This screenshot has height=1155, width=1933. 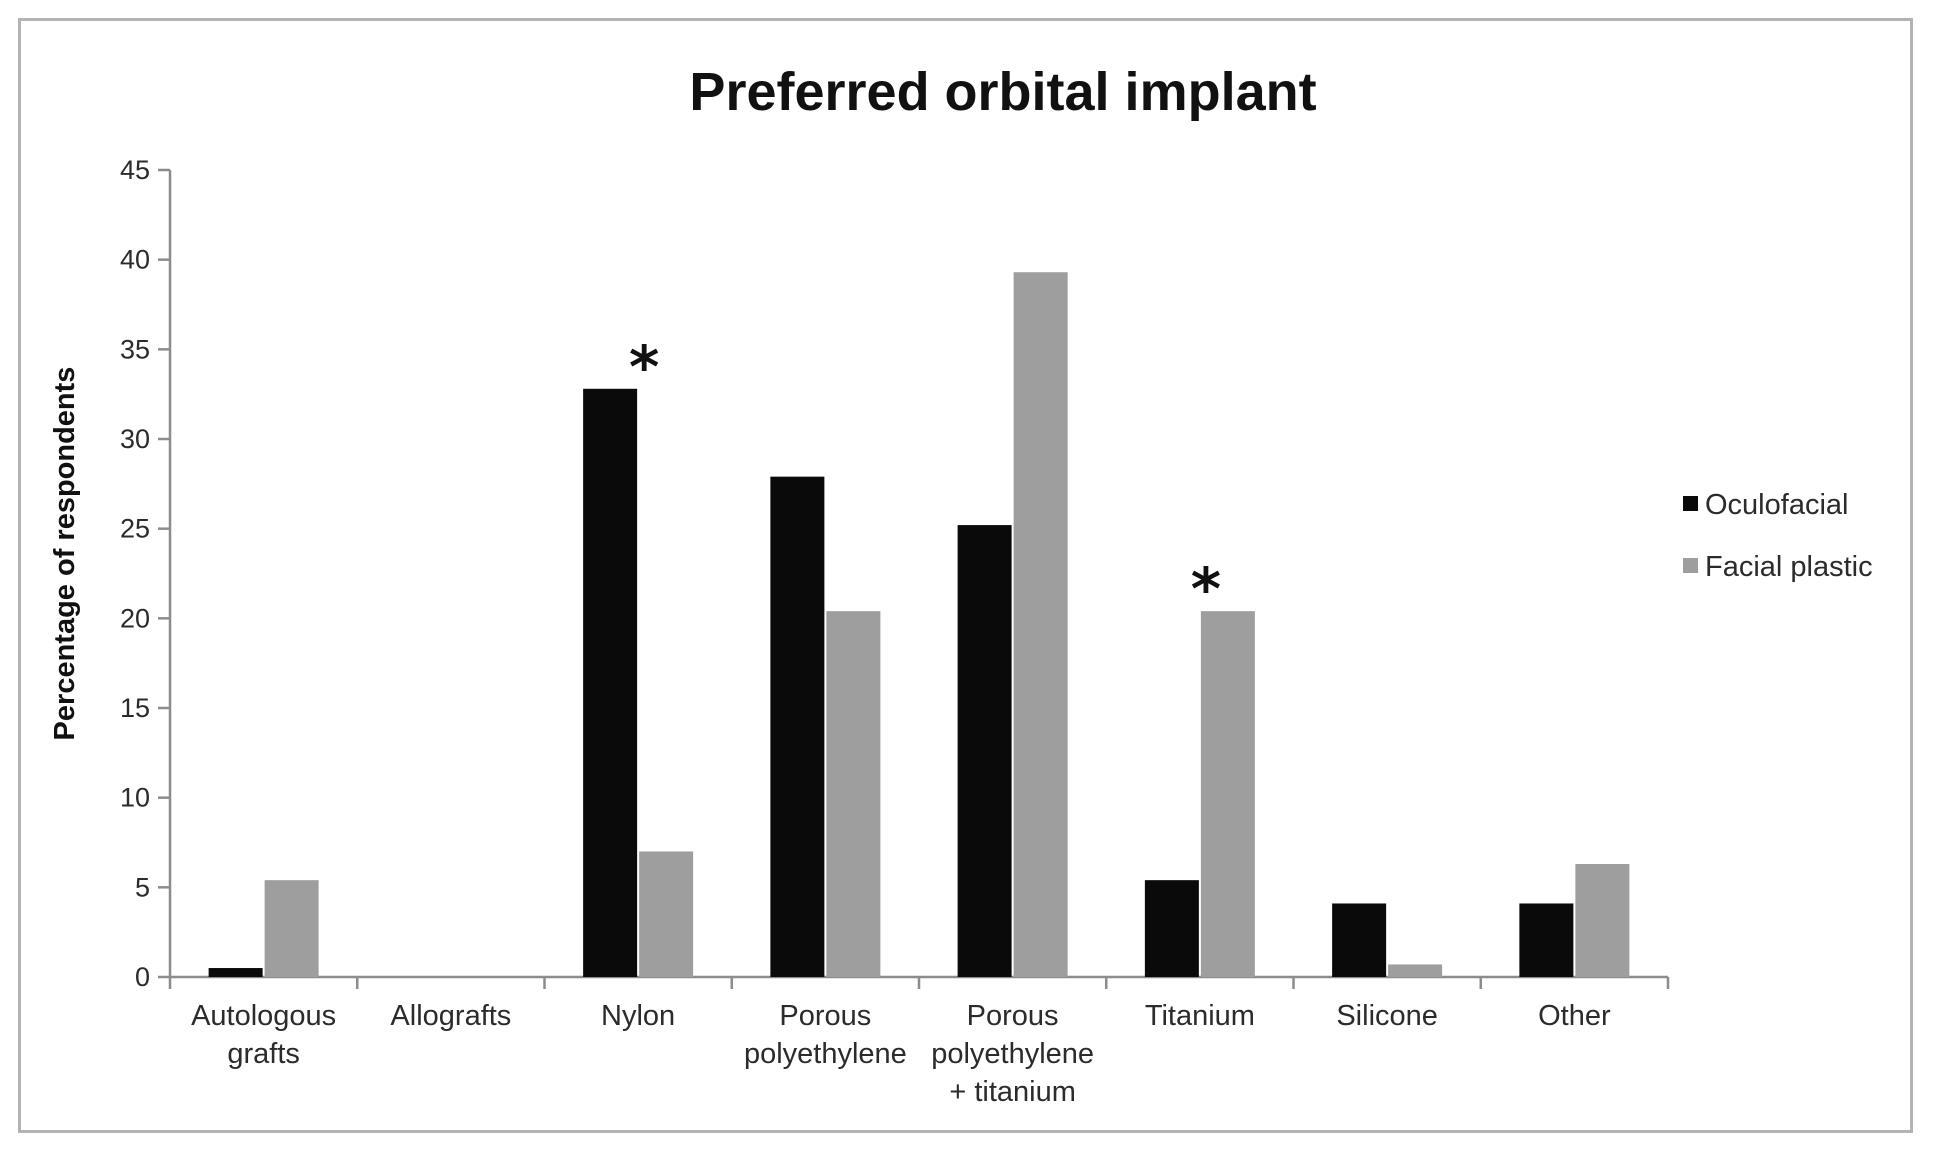 What do you see at coordinates (1574, 1016) in the screenshot?
I see `x-category-label: Other` at bounding box center [1574, 1016].